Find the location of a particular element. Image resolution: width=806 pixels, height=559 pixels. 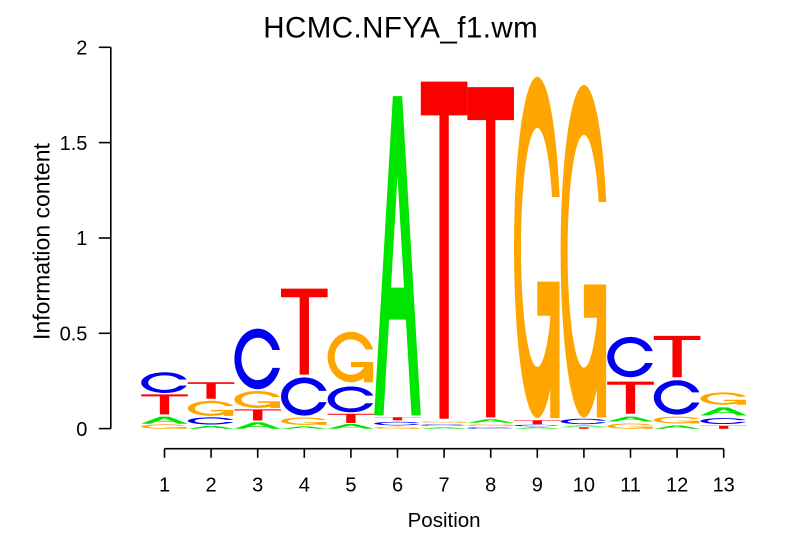

svg-text: HCMC.NFYA_f1.wm is located at coordinates (400, 28).